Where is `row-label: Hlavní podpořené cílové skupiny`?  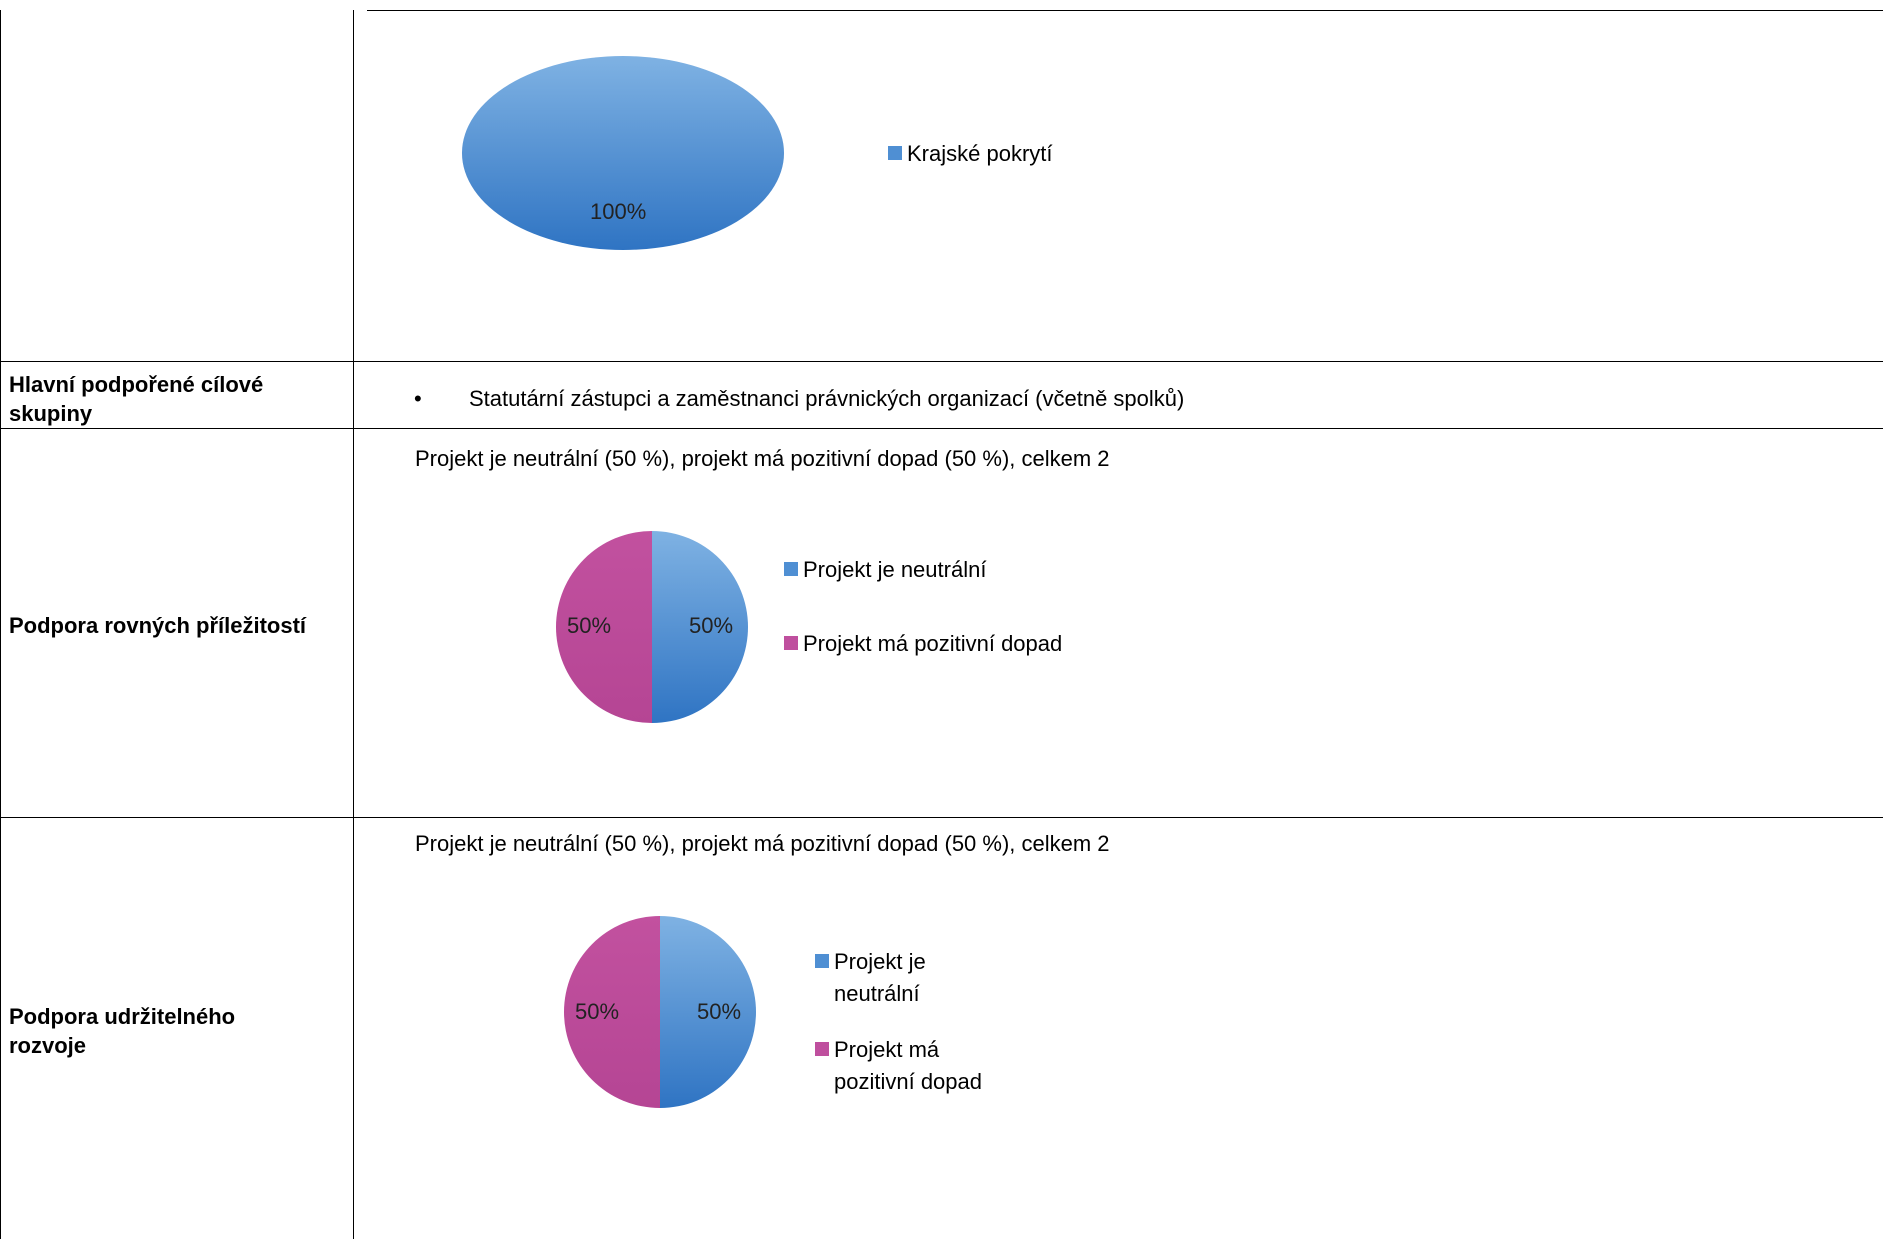
row-label: Hlavní podpořené cílové skupiny is located at coordinates (136, 399).